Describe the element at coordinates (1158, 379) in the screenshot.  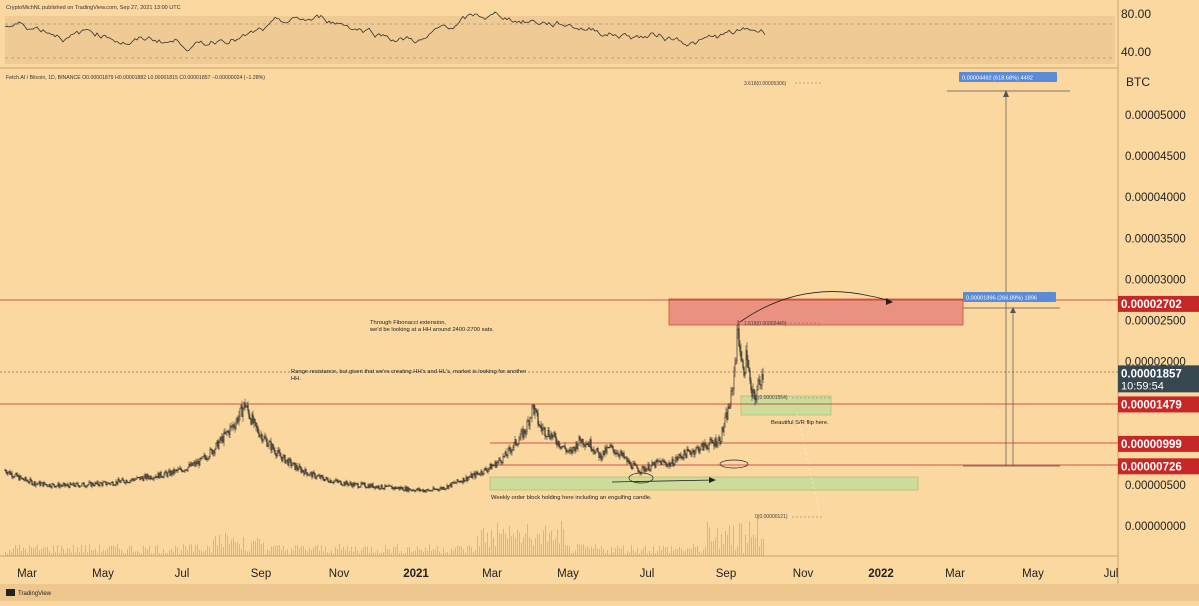
I see `price-tag-box` at that location.